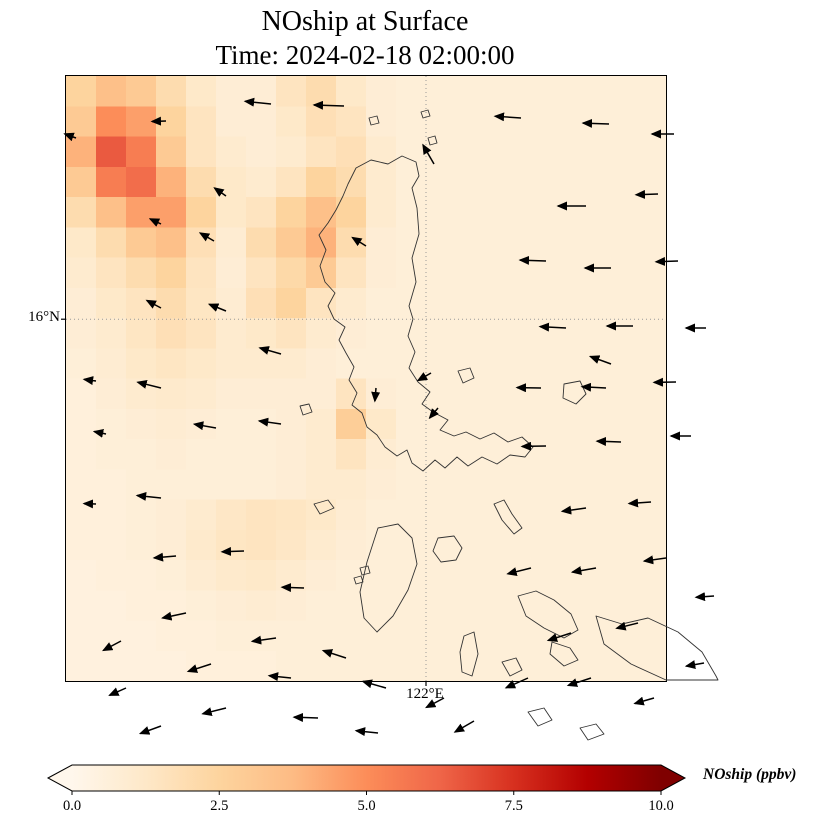 The height and width of the screenshot is (839, 836). Describe the element at coordinates (366, 806) in the screenshot. I see `colorbar-tick-label: 5.0` at that location.